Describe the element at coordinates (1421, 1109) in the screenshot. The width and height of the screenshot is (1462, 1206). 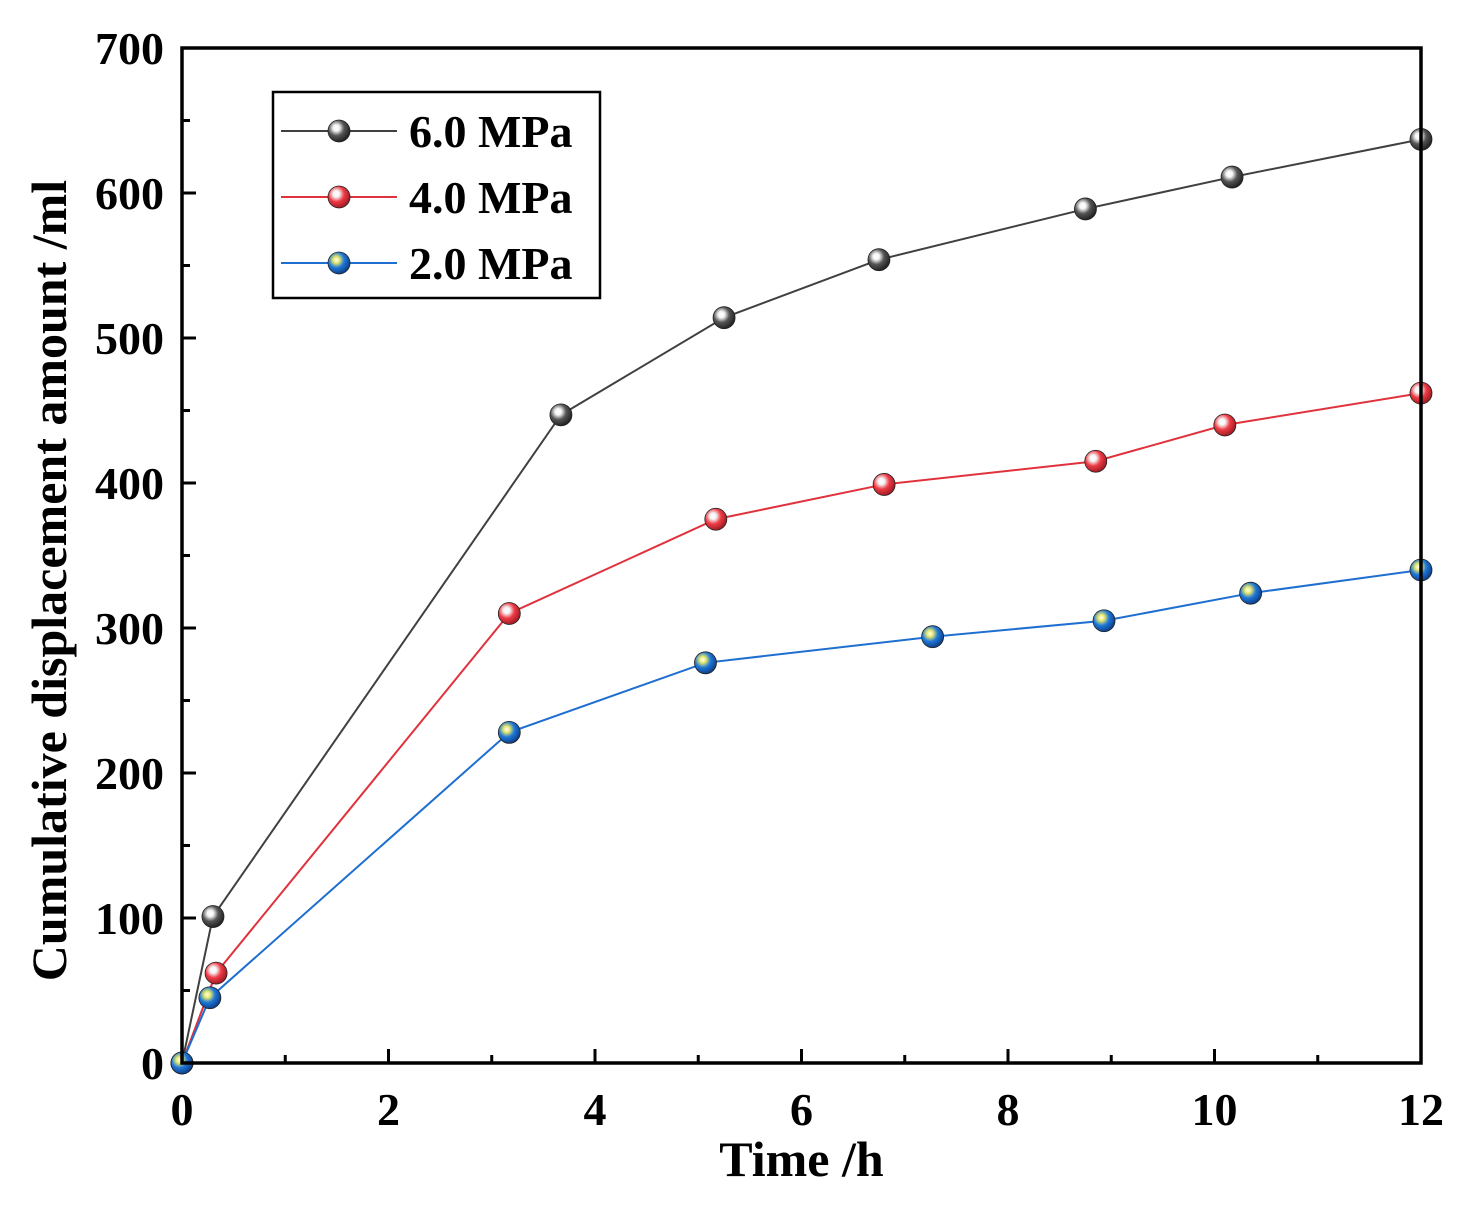
I see `x-tick-label: 12` at that location.